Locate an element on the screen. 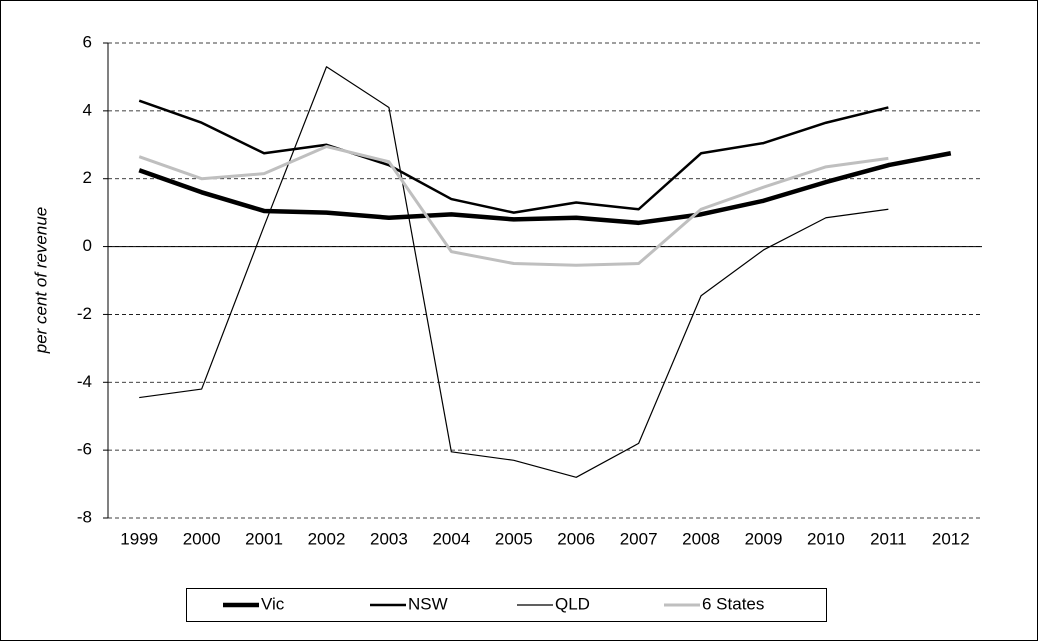  y-tick-label: -2 is located at coordinates (84, 313).